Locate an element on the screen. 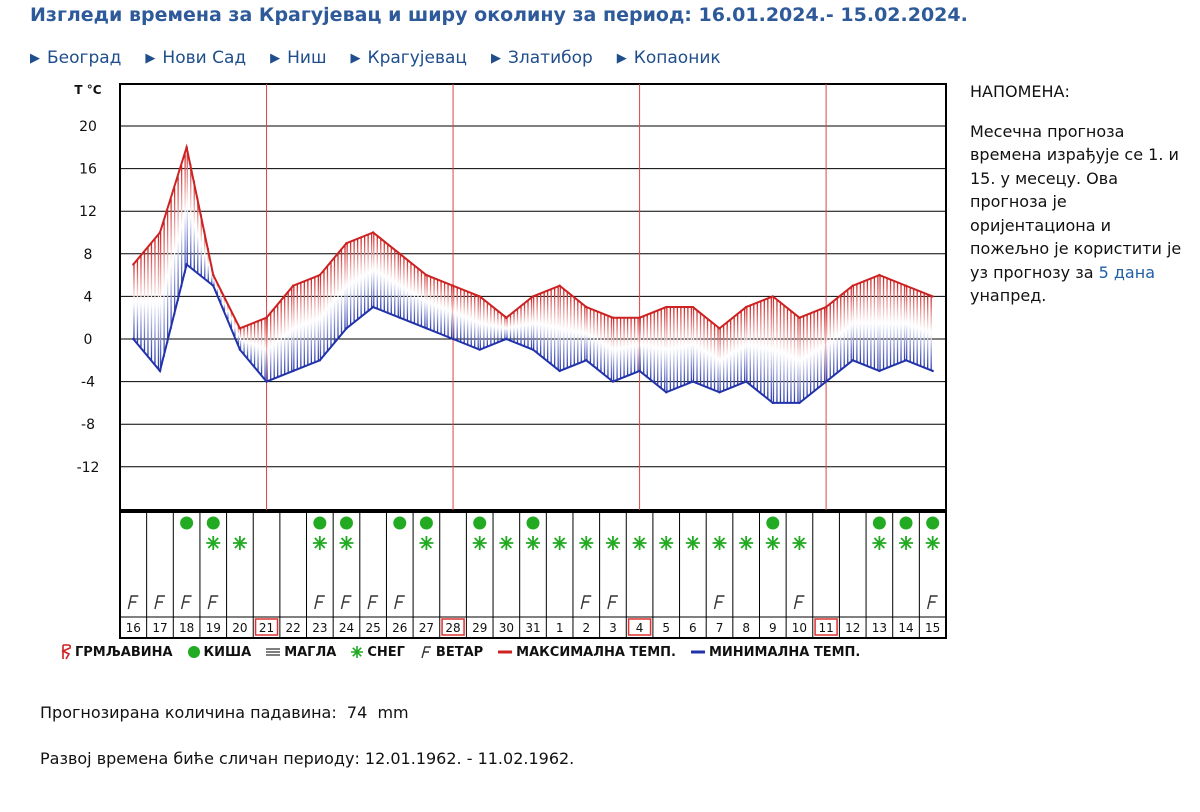 The image size is (1200, 812). day-label: 5 is located at coordinates (666, 628).